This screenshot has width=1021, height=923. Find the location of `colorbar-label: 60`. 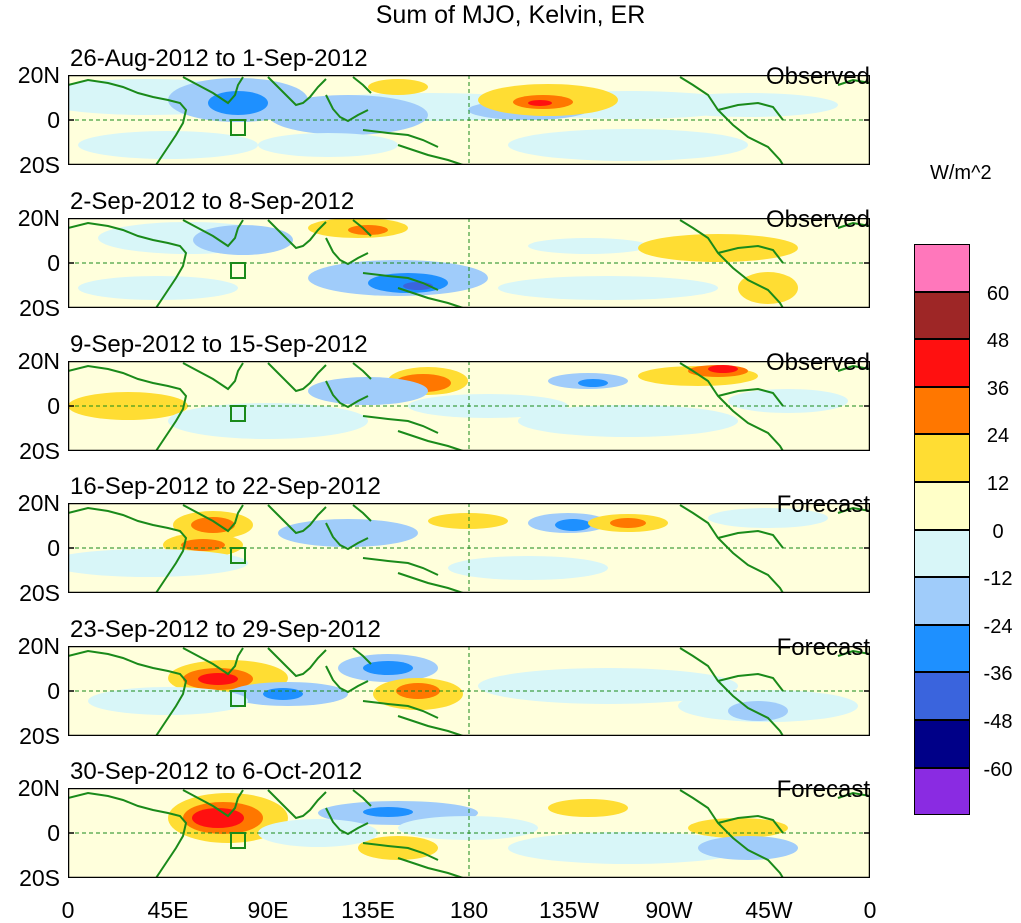

colorbar-label: 60 is located at coordinates (998, 294).